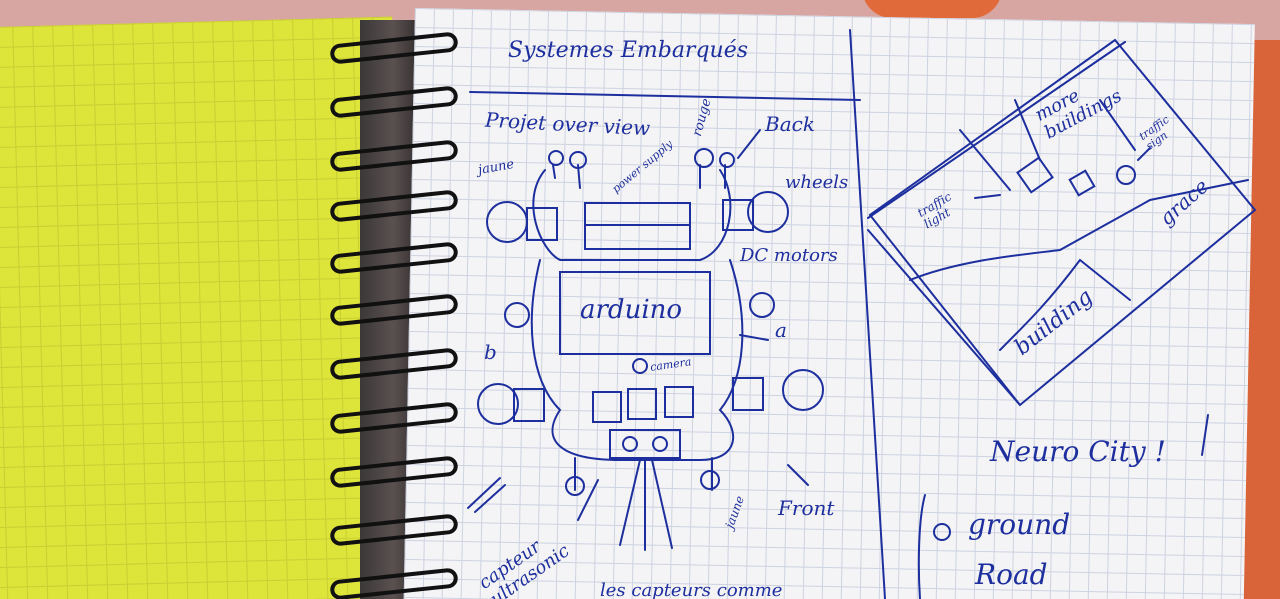 The height and width of the screenshot is (599, 1280). What do you see at coordinates (643, 474) in the screenshot?
I see `bottom-legs` at bounding box center [643, 474].